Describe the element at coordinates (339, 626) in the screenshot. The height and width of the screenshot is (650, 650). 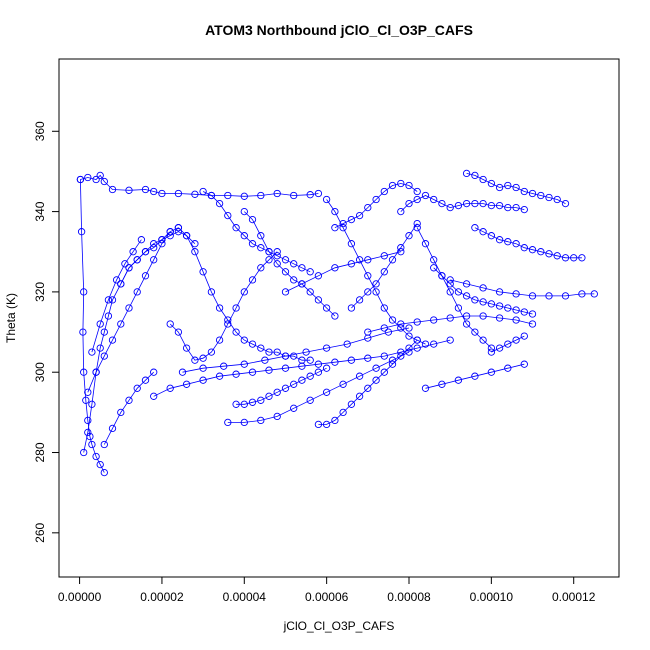
I see `x-axis-label: jClO_Cl_O3P_CAFS` at that location.